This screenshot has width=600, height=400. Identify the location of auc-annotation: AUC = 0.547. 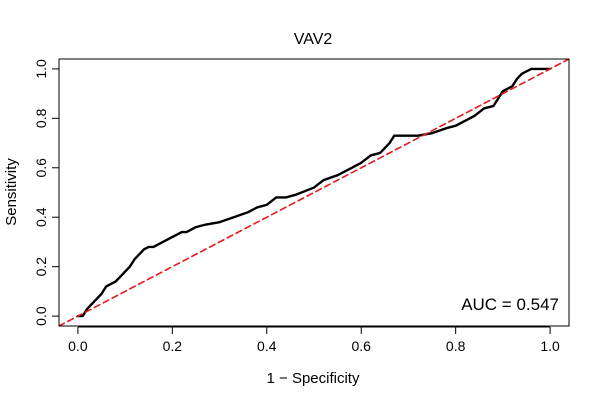
(510, 304).